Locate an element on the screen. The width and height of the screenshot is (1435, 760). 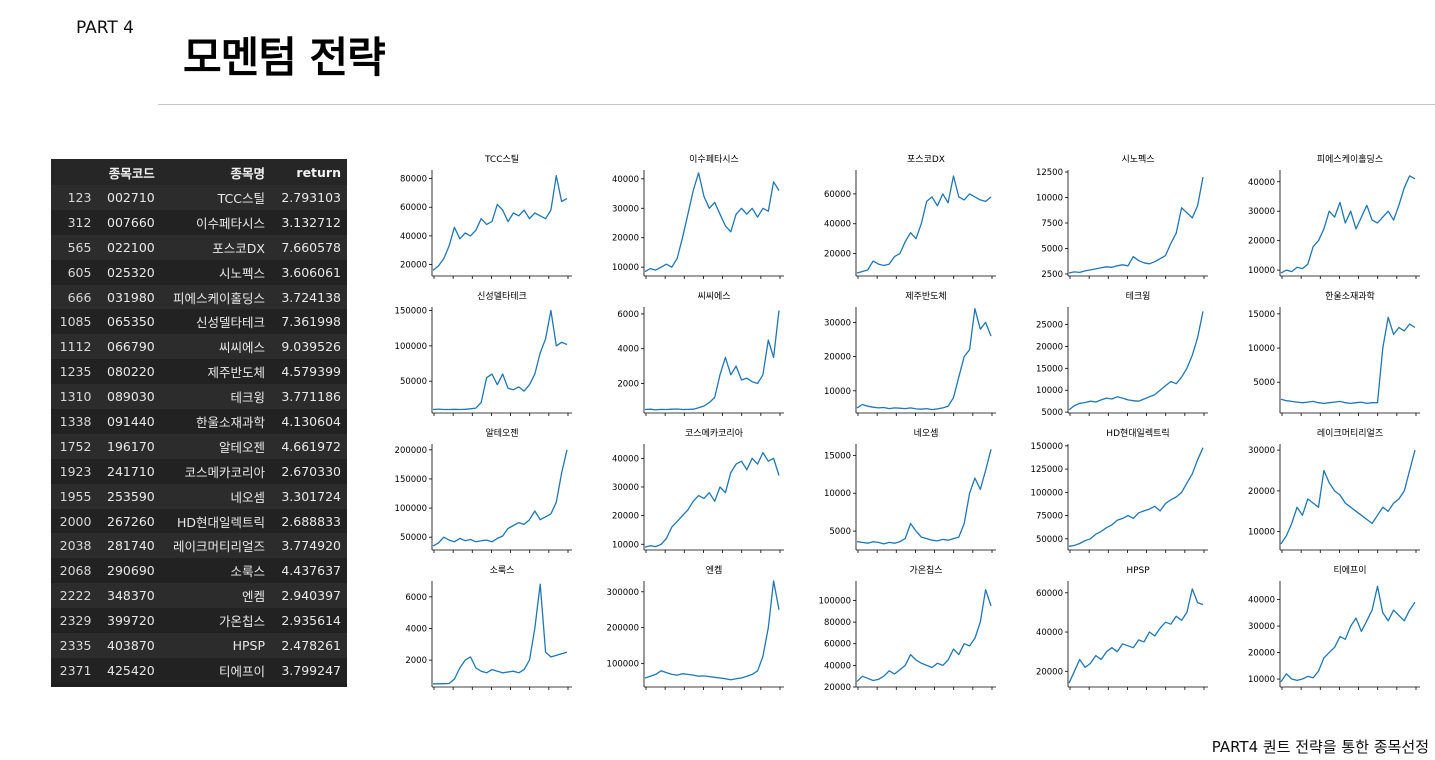
chart-title: 이수페타시스 is located at coordinates (714, 159).